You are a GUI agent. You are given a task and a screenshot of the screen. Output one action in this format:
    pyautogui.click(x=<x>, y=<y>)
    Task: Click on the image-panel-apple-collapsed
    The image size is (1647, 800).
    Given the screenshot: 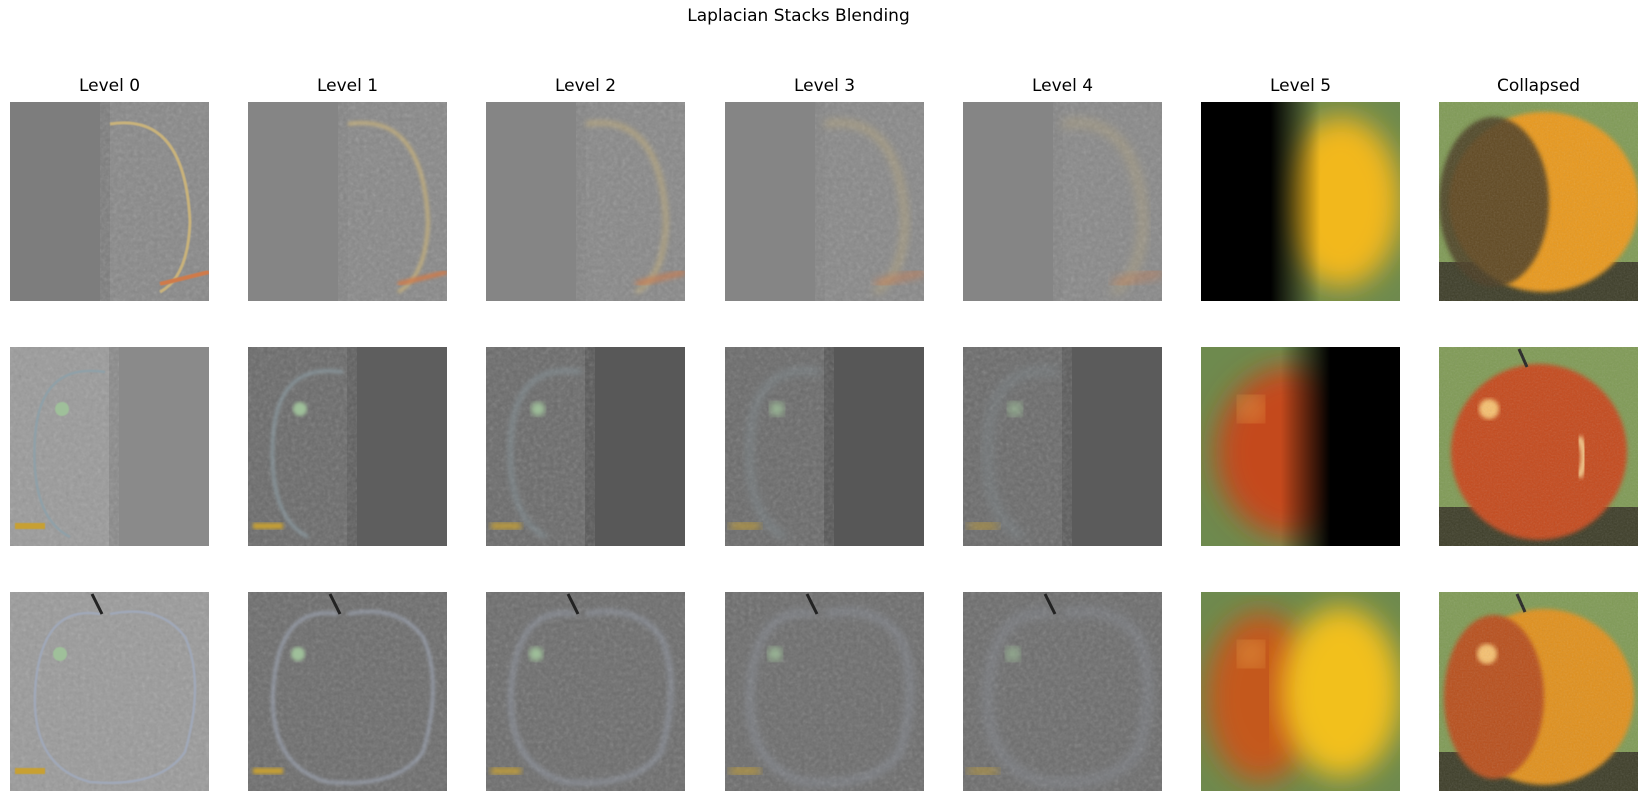 What is the action you would take?
    pyautogui.click(x=1538, y=446)
    